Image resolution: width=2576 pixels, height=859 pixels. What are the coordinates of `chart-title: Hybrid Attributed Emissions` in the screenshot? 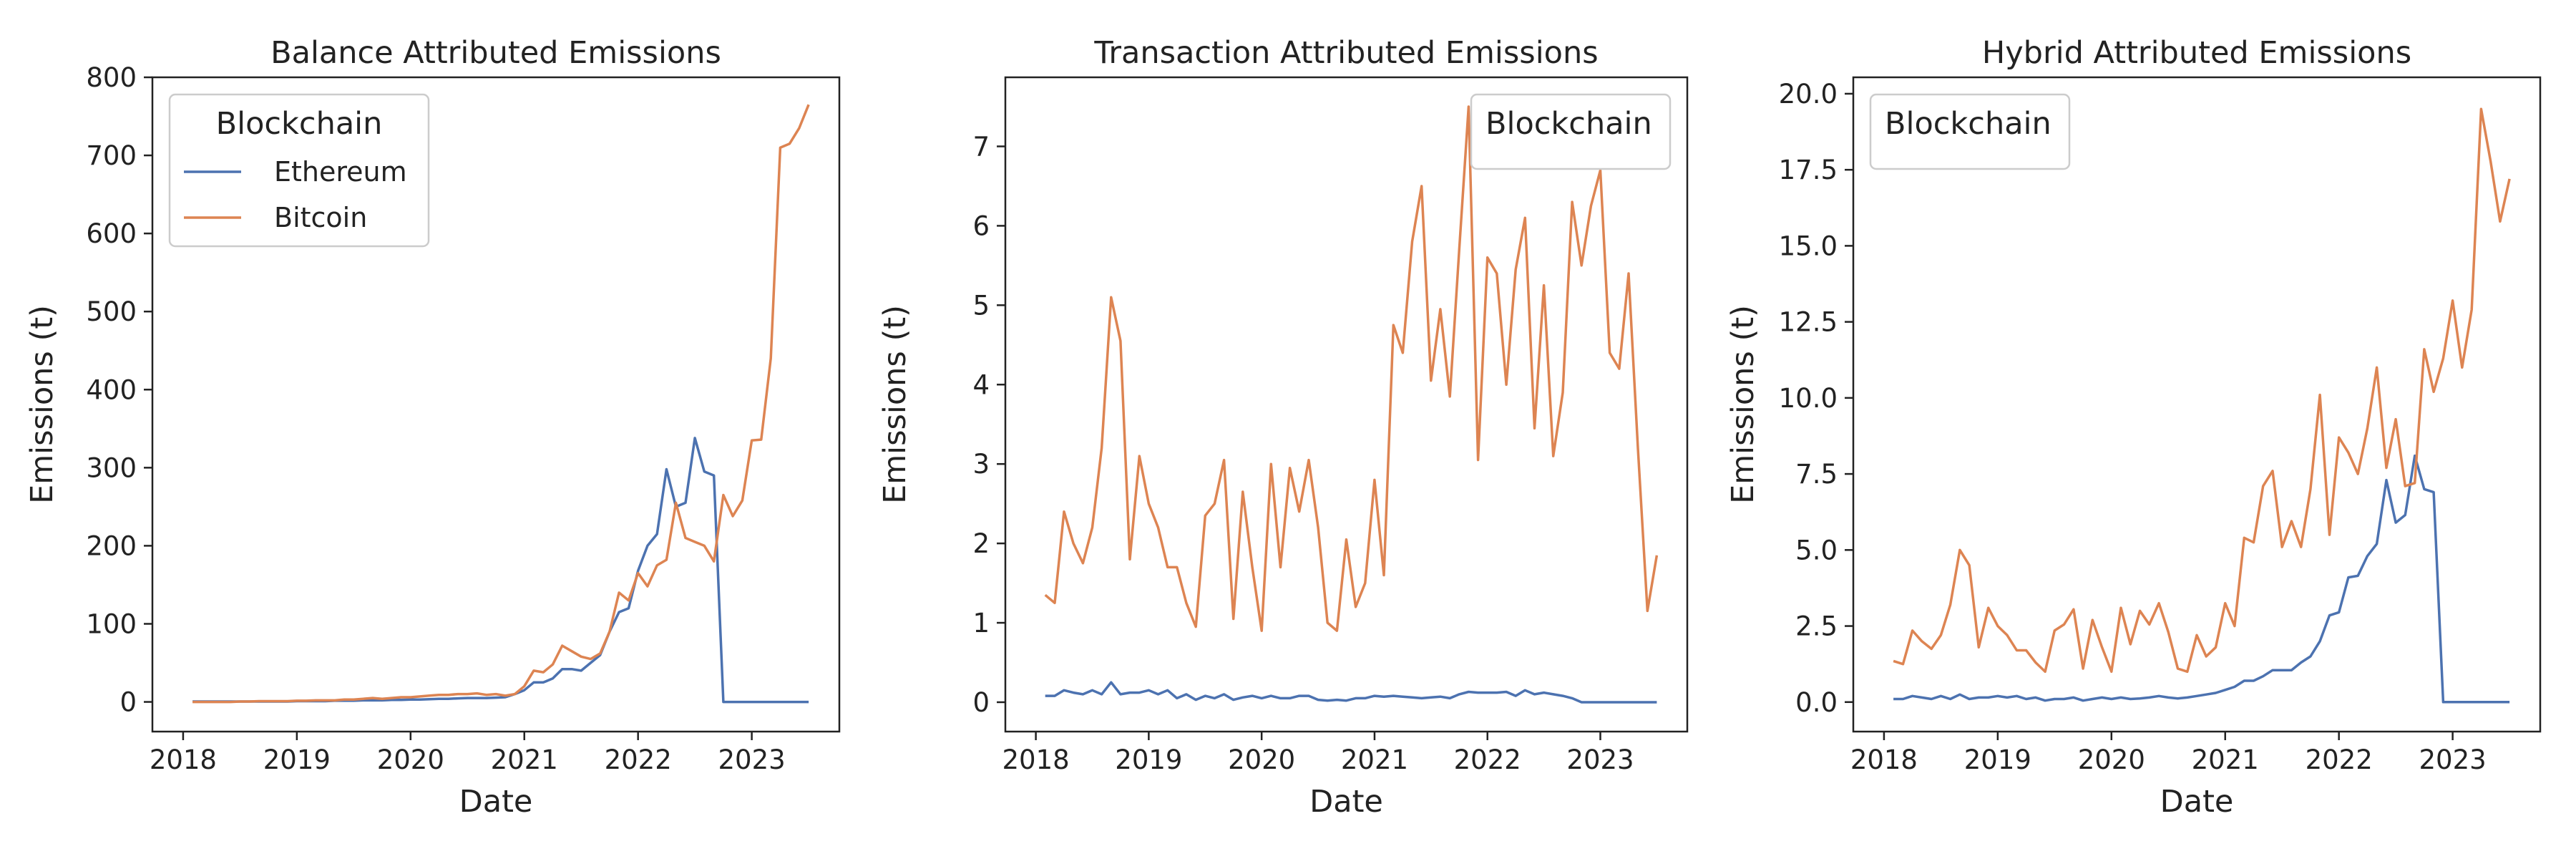 It's located at (2196, 53).